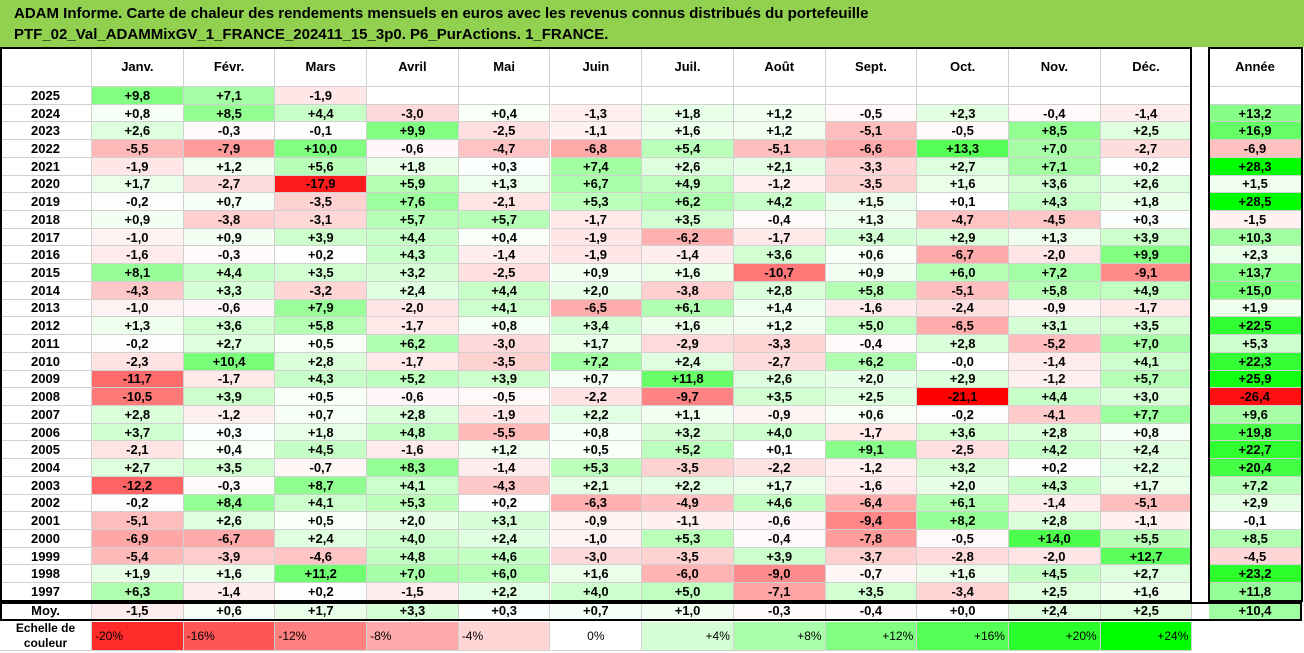 The image size is (1304, 653). I want to click on heatmap-cell: -5,5, so click(138, 149).